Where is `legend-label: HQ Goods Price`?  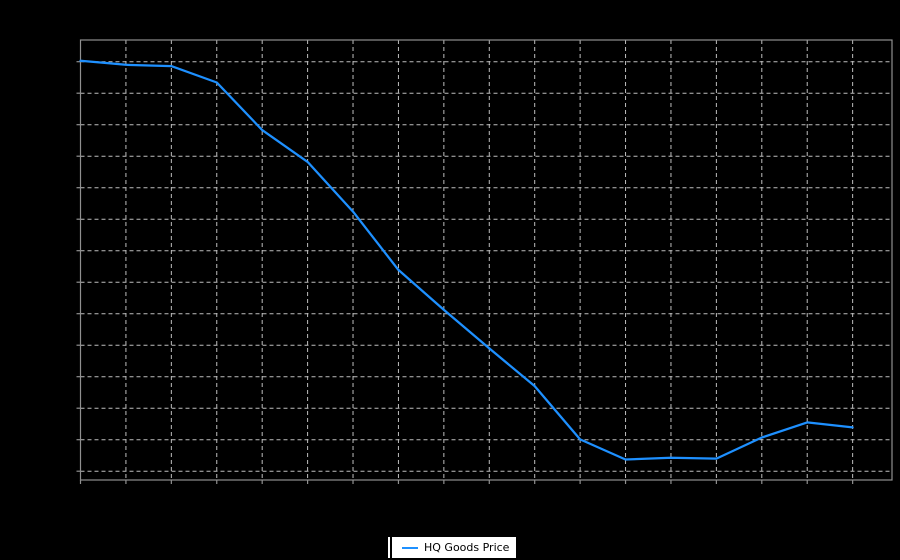 legend-label: HQ Goods Price is located at coordinates (467, 547).